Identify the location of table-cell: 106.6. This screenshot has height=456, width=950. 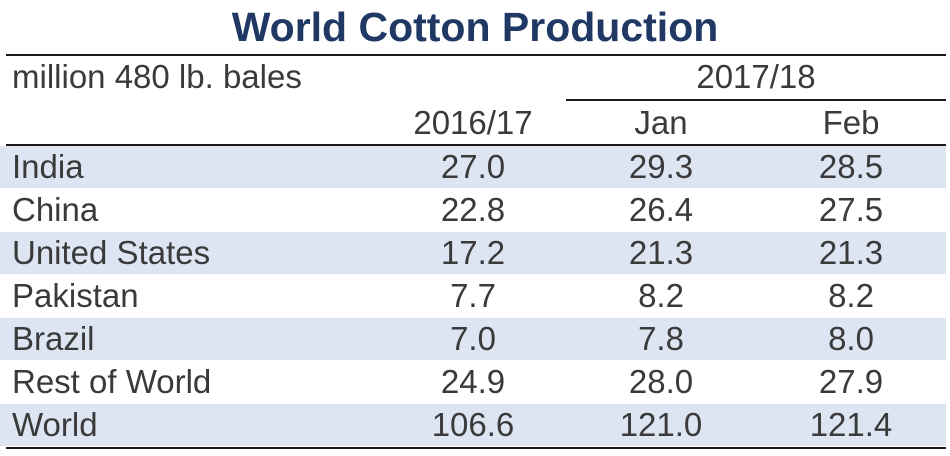
(473, 424).